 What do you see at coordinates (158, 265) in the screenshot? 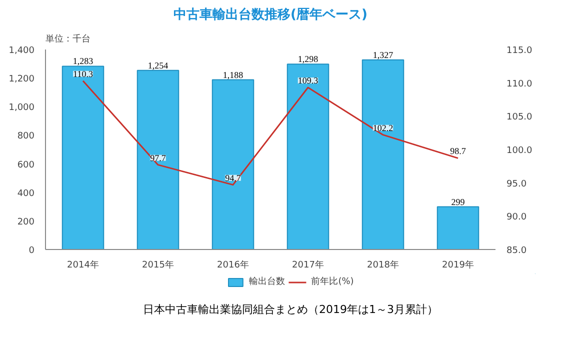
I see `x-tick-label: 2015年` at bounding box center [158, 265].